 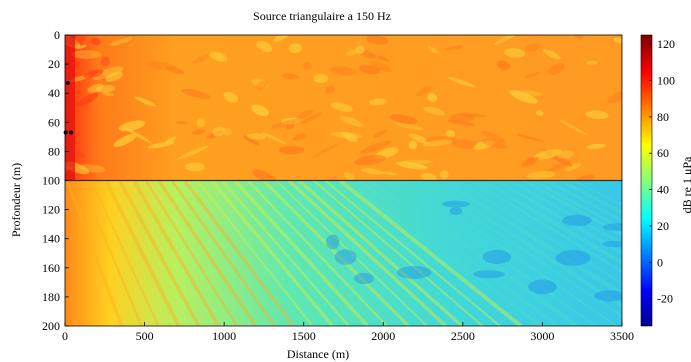 I want to click on y-tick-label: 80, so click(x=54, y=151).